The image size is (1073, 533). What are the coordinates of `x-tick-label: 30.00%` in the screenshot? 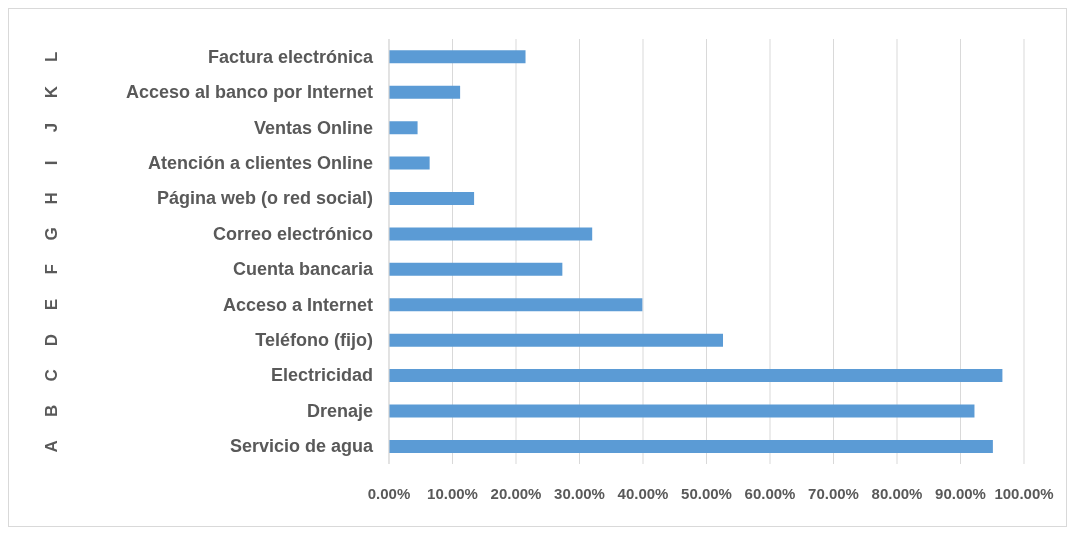 It's located at (579, 493).